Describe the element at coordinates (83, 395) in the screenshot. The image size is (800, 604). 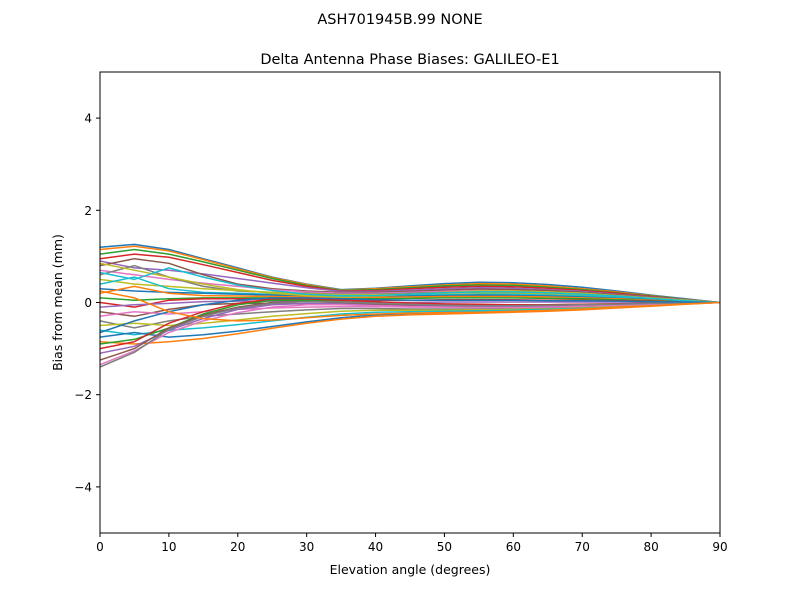
I see `y-tick-label: −2` at that location.